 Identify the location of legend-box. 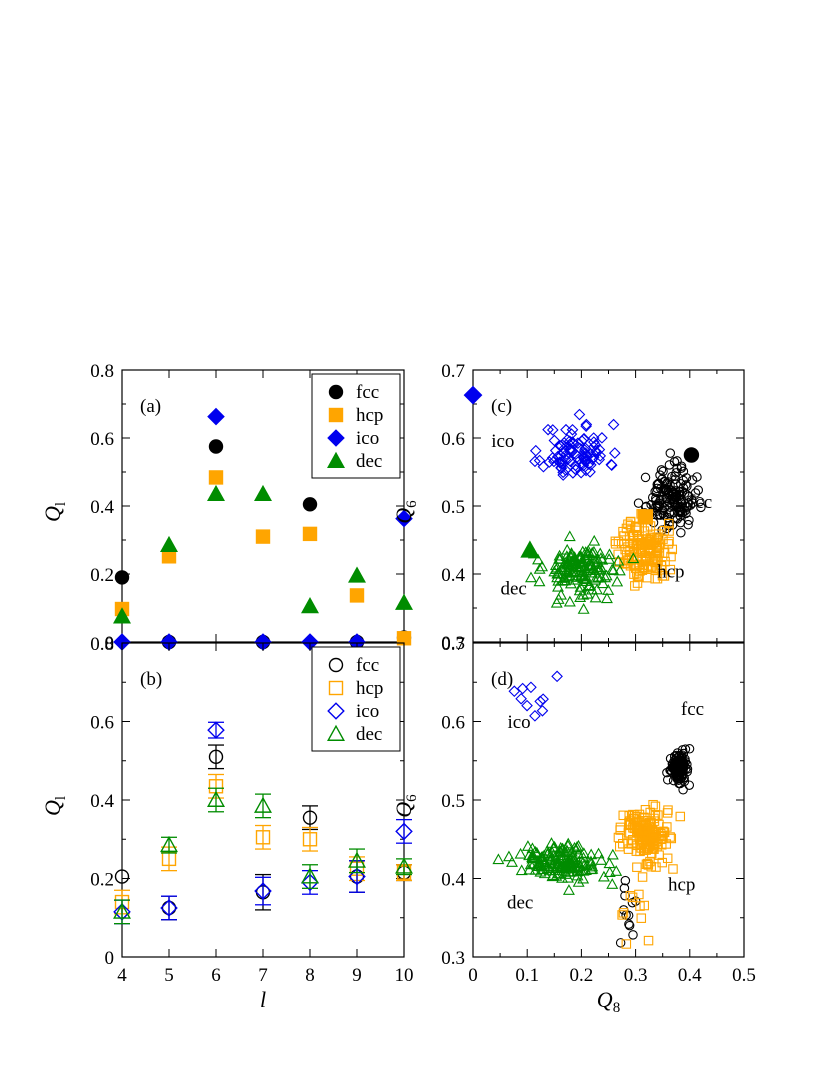
(356, 426).